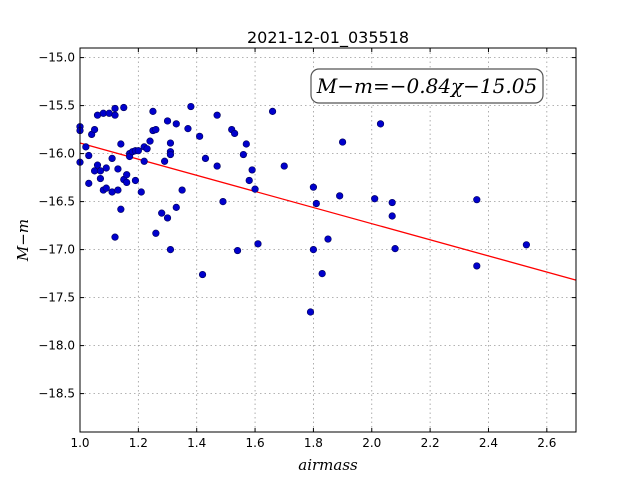  What do you see at coordinates (56, 154) in the screenshot?
I see `y-tick-label: −16.0` at bounding box center [56, 154].